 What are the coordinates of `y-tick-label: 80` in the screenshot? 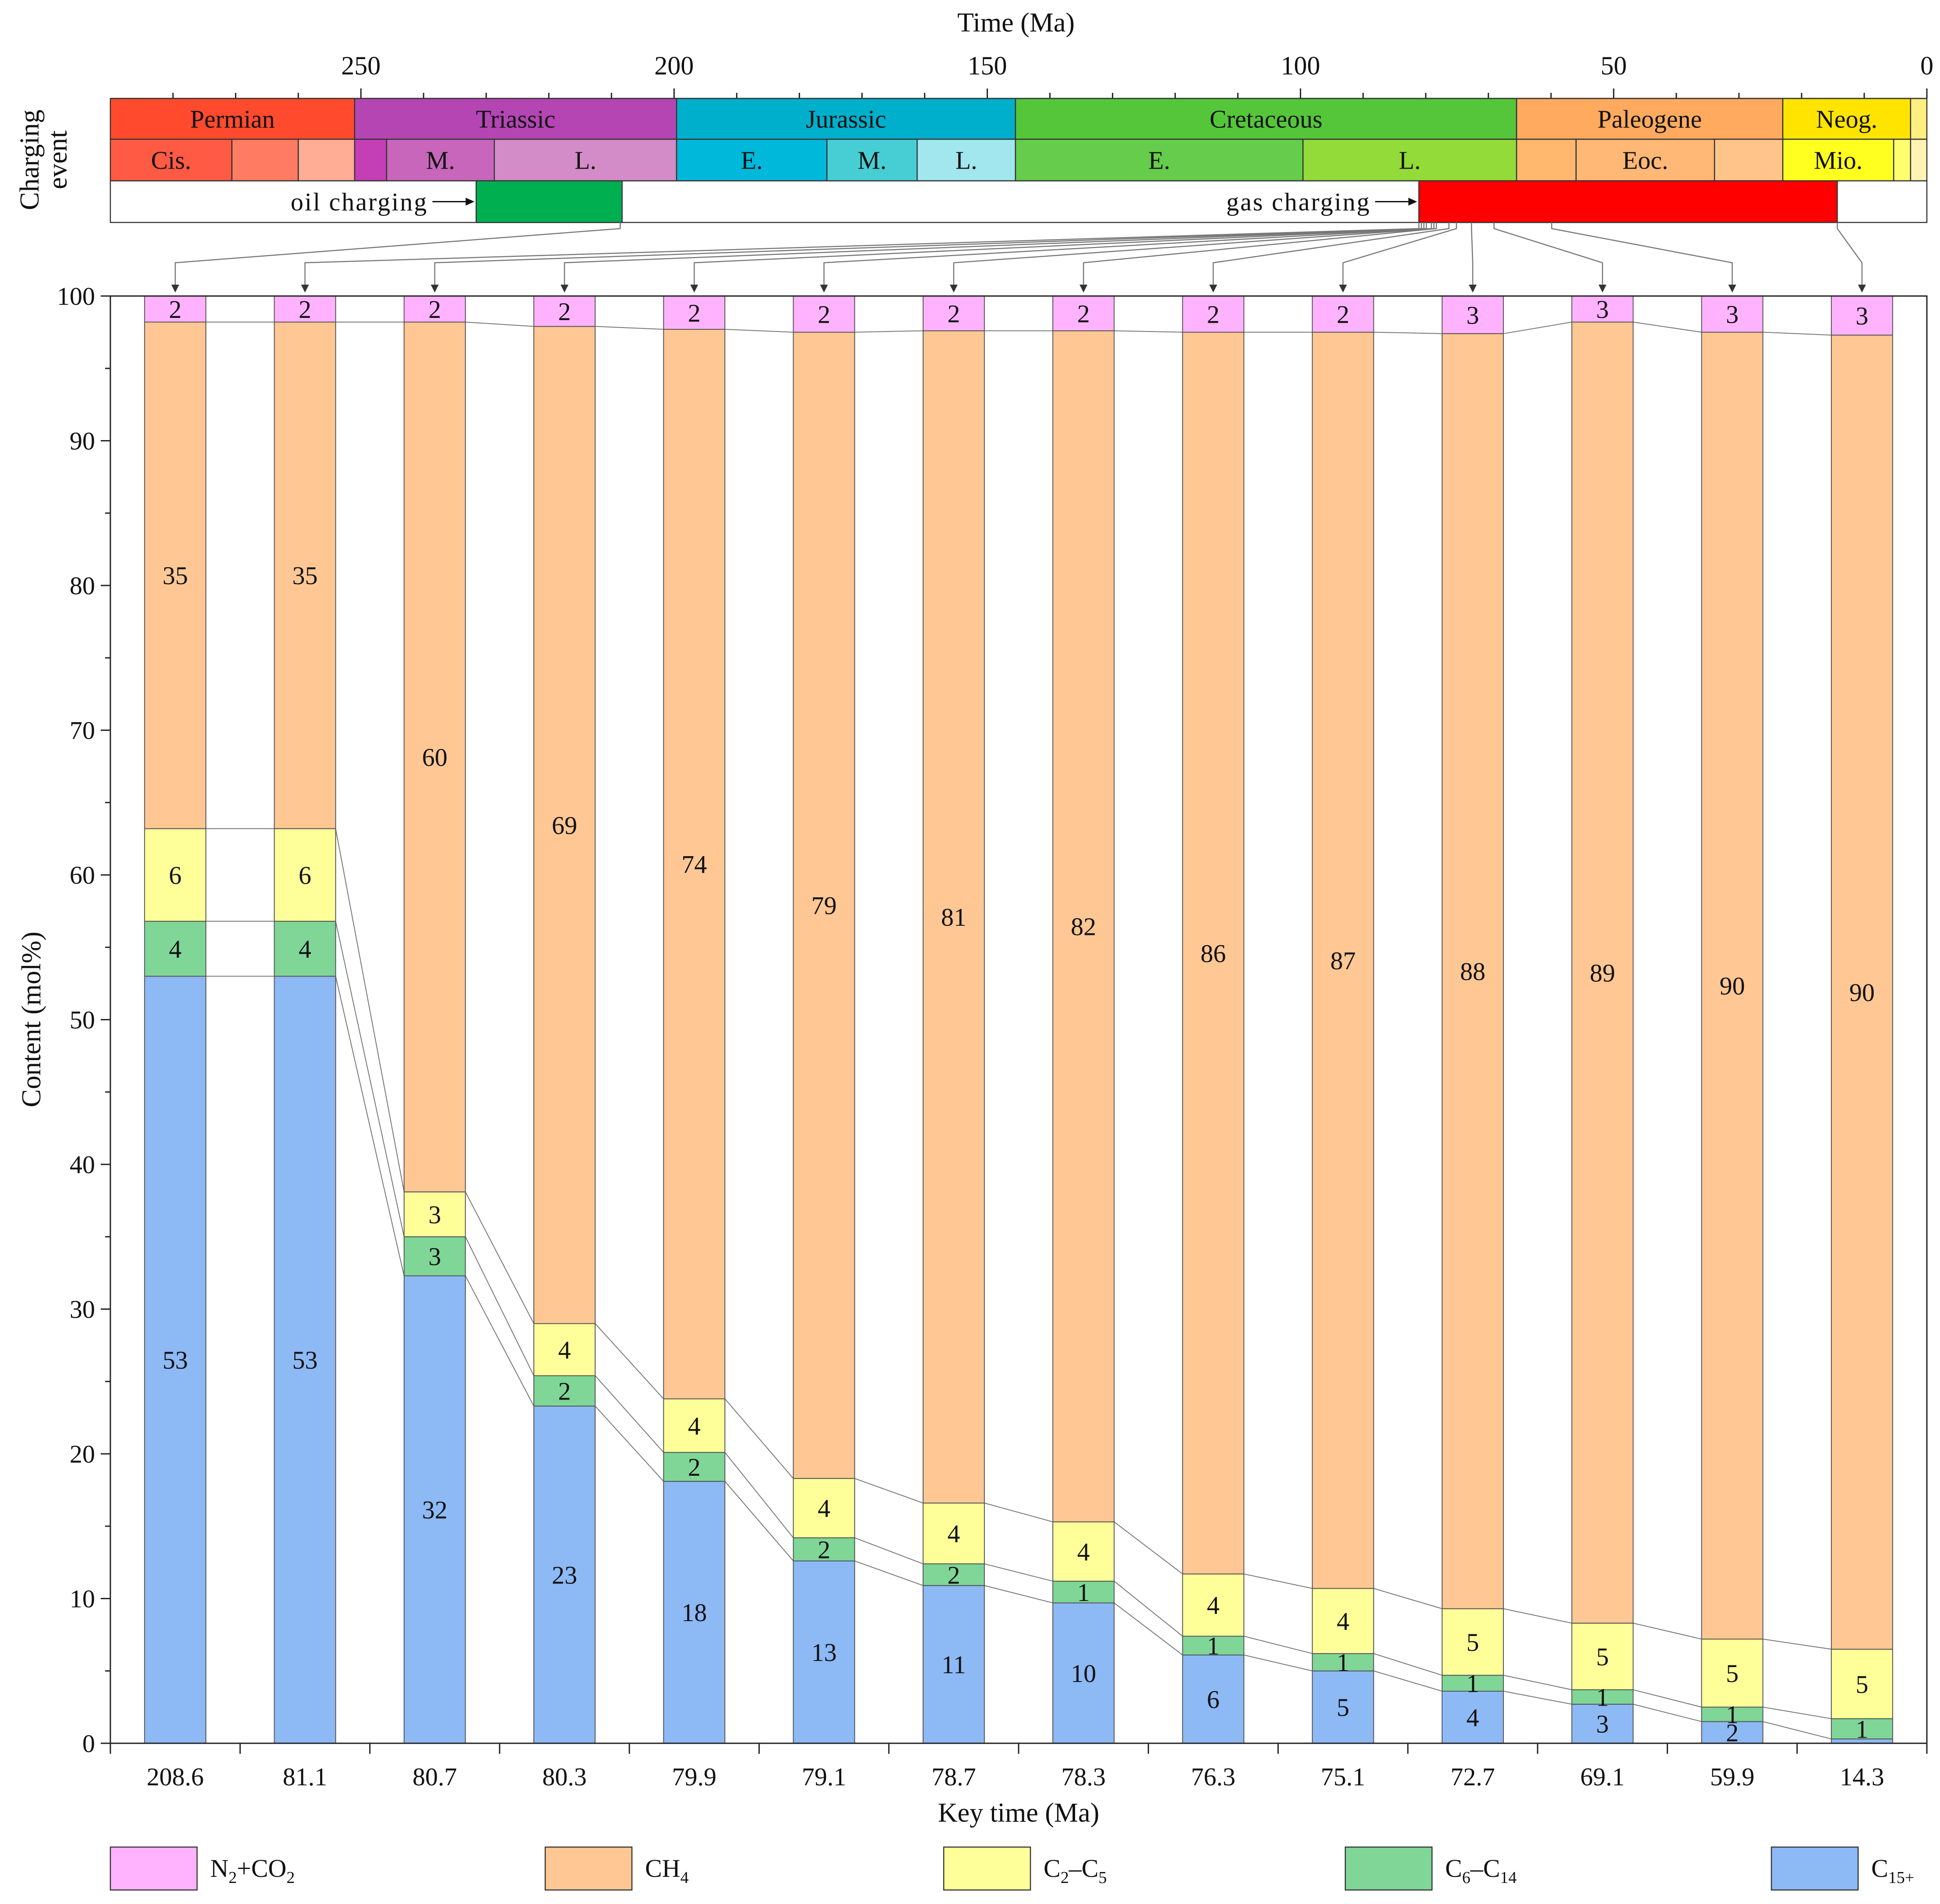 It's located at (82, 585).